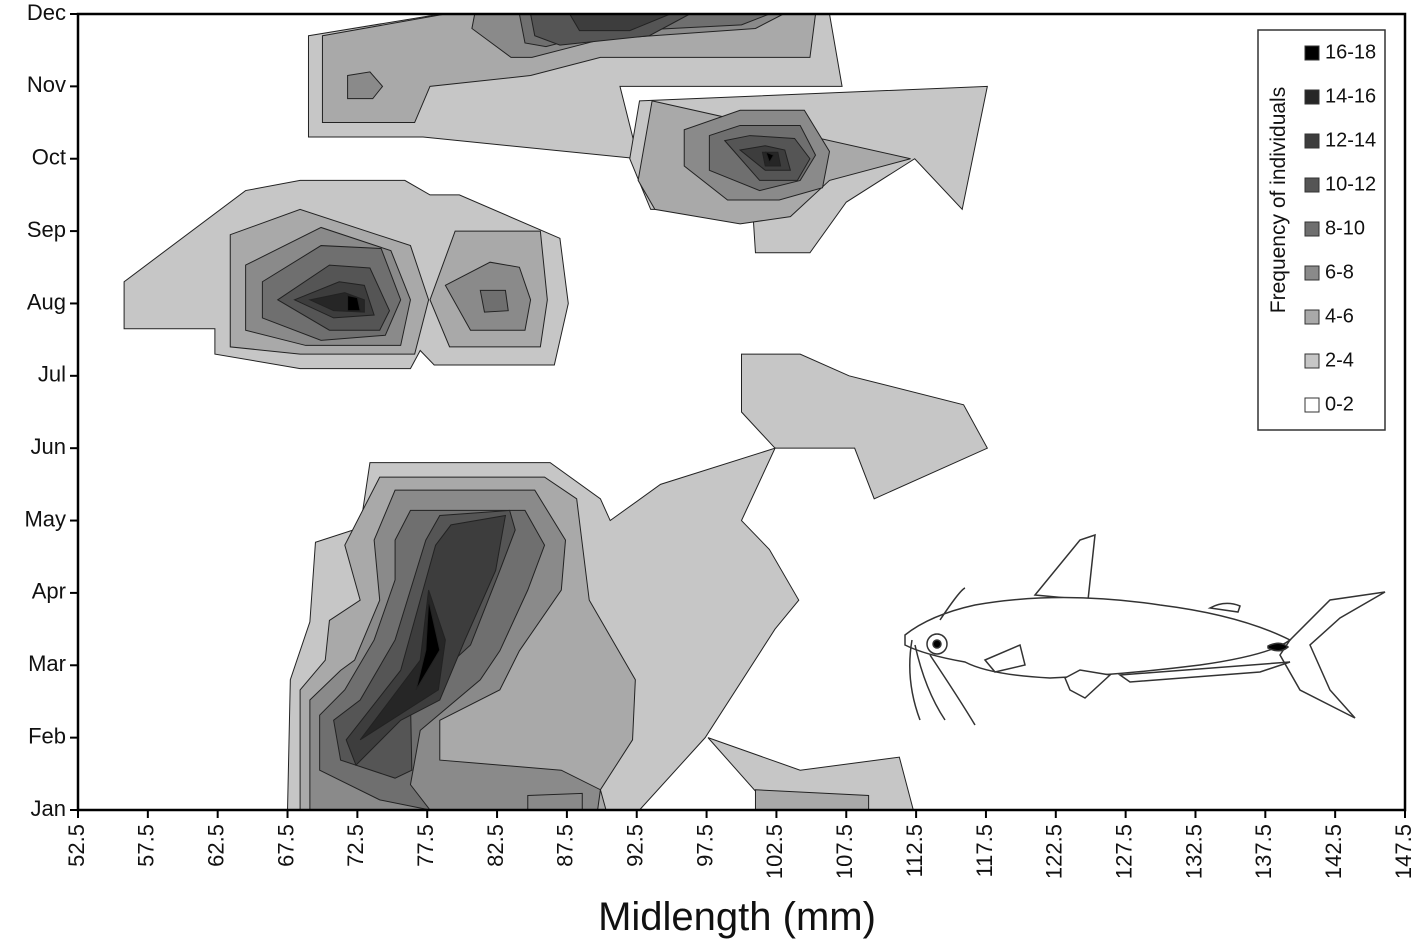  Describe the element at coordinates (1339, 360) in the screenshot. I see `legend-label: 2-4` at that location.